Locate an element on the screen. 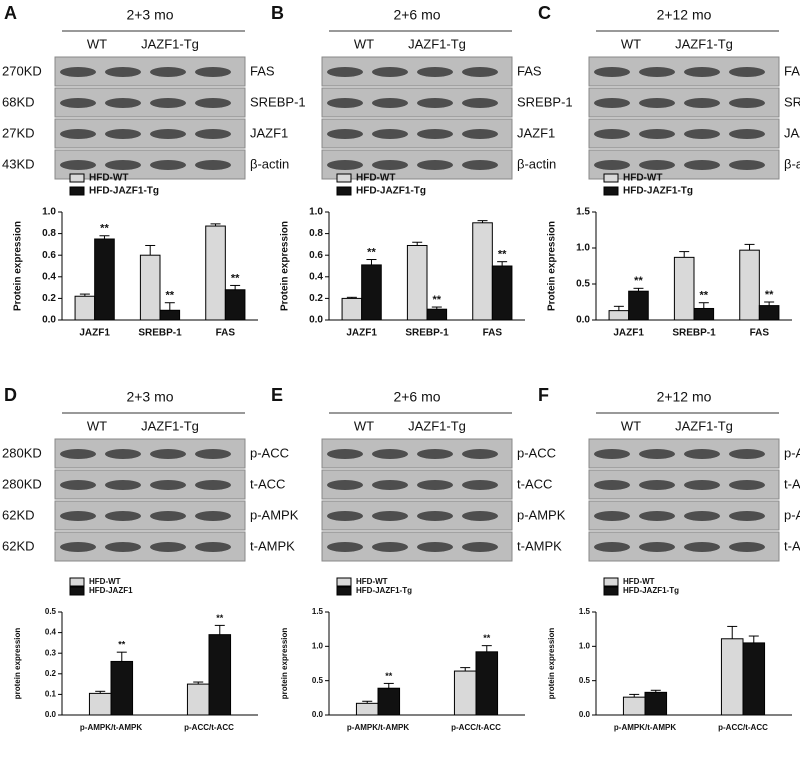 The height and width of the screenshot is (758, 800). y-axis-label: Protein expression is located at coordinates (18, 266).